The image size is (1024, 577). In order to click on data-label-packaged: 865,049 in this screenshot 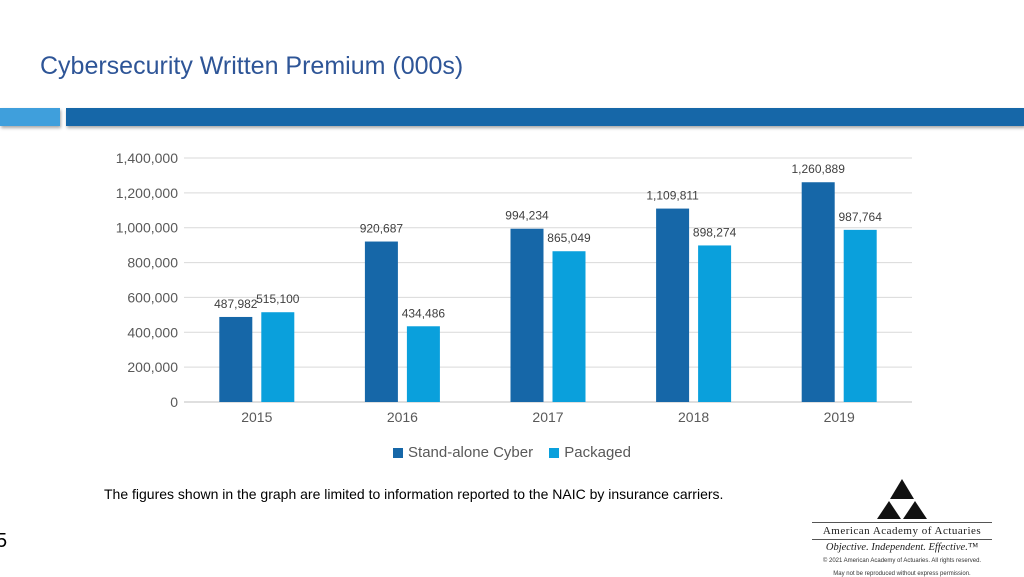, I will do `click(569, 238)`.